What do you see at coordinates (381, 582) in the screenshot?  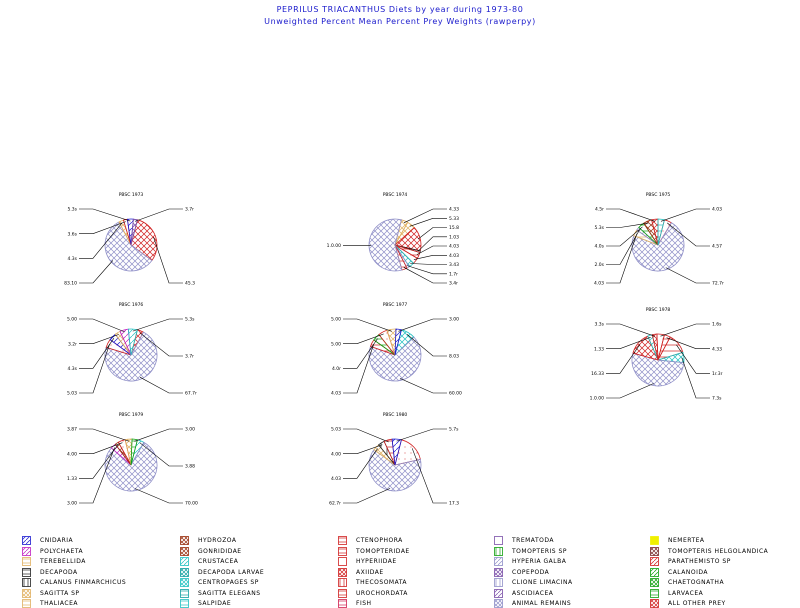 I see `legend-label: THECOSOMATA` at bounding box center [381, 582].